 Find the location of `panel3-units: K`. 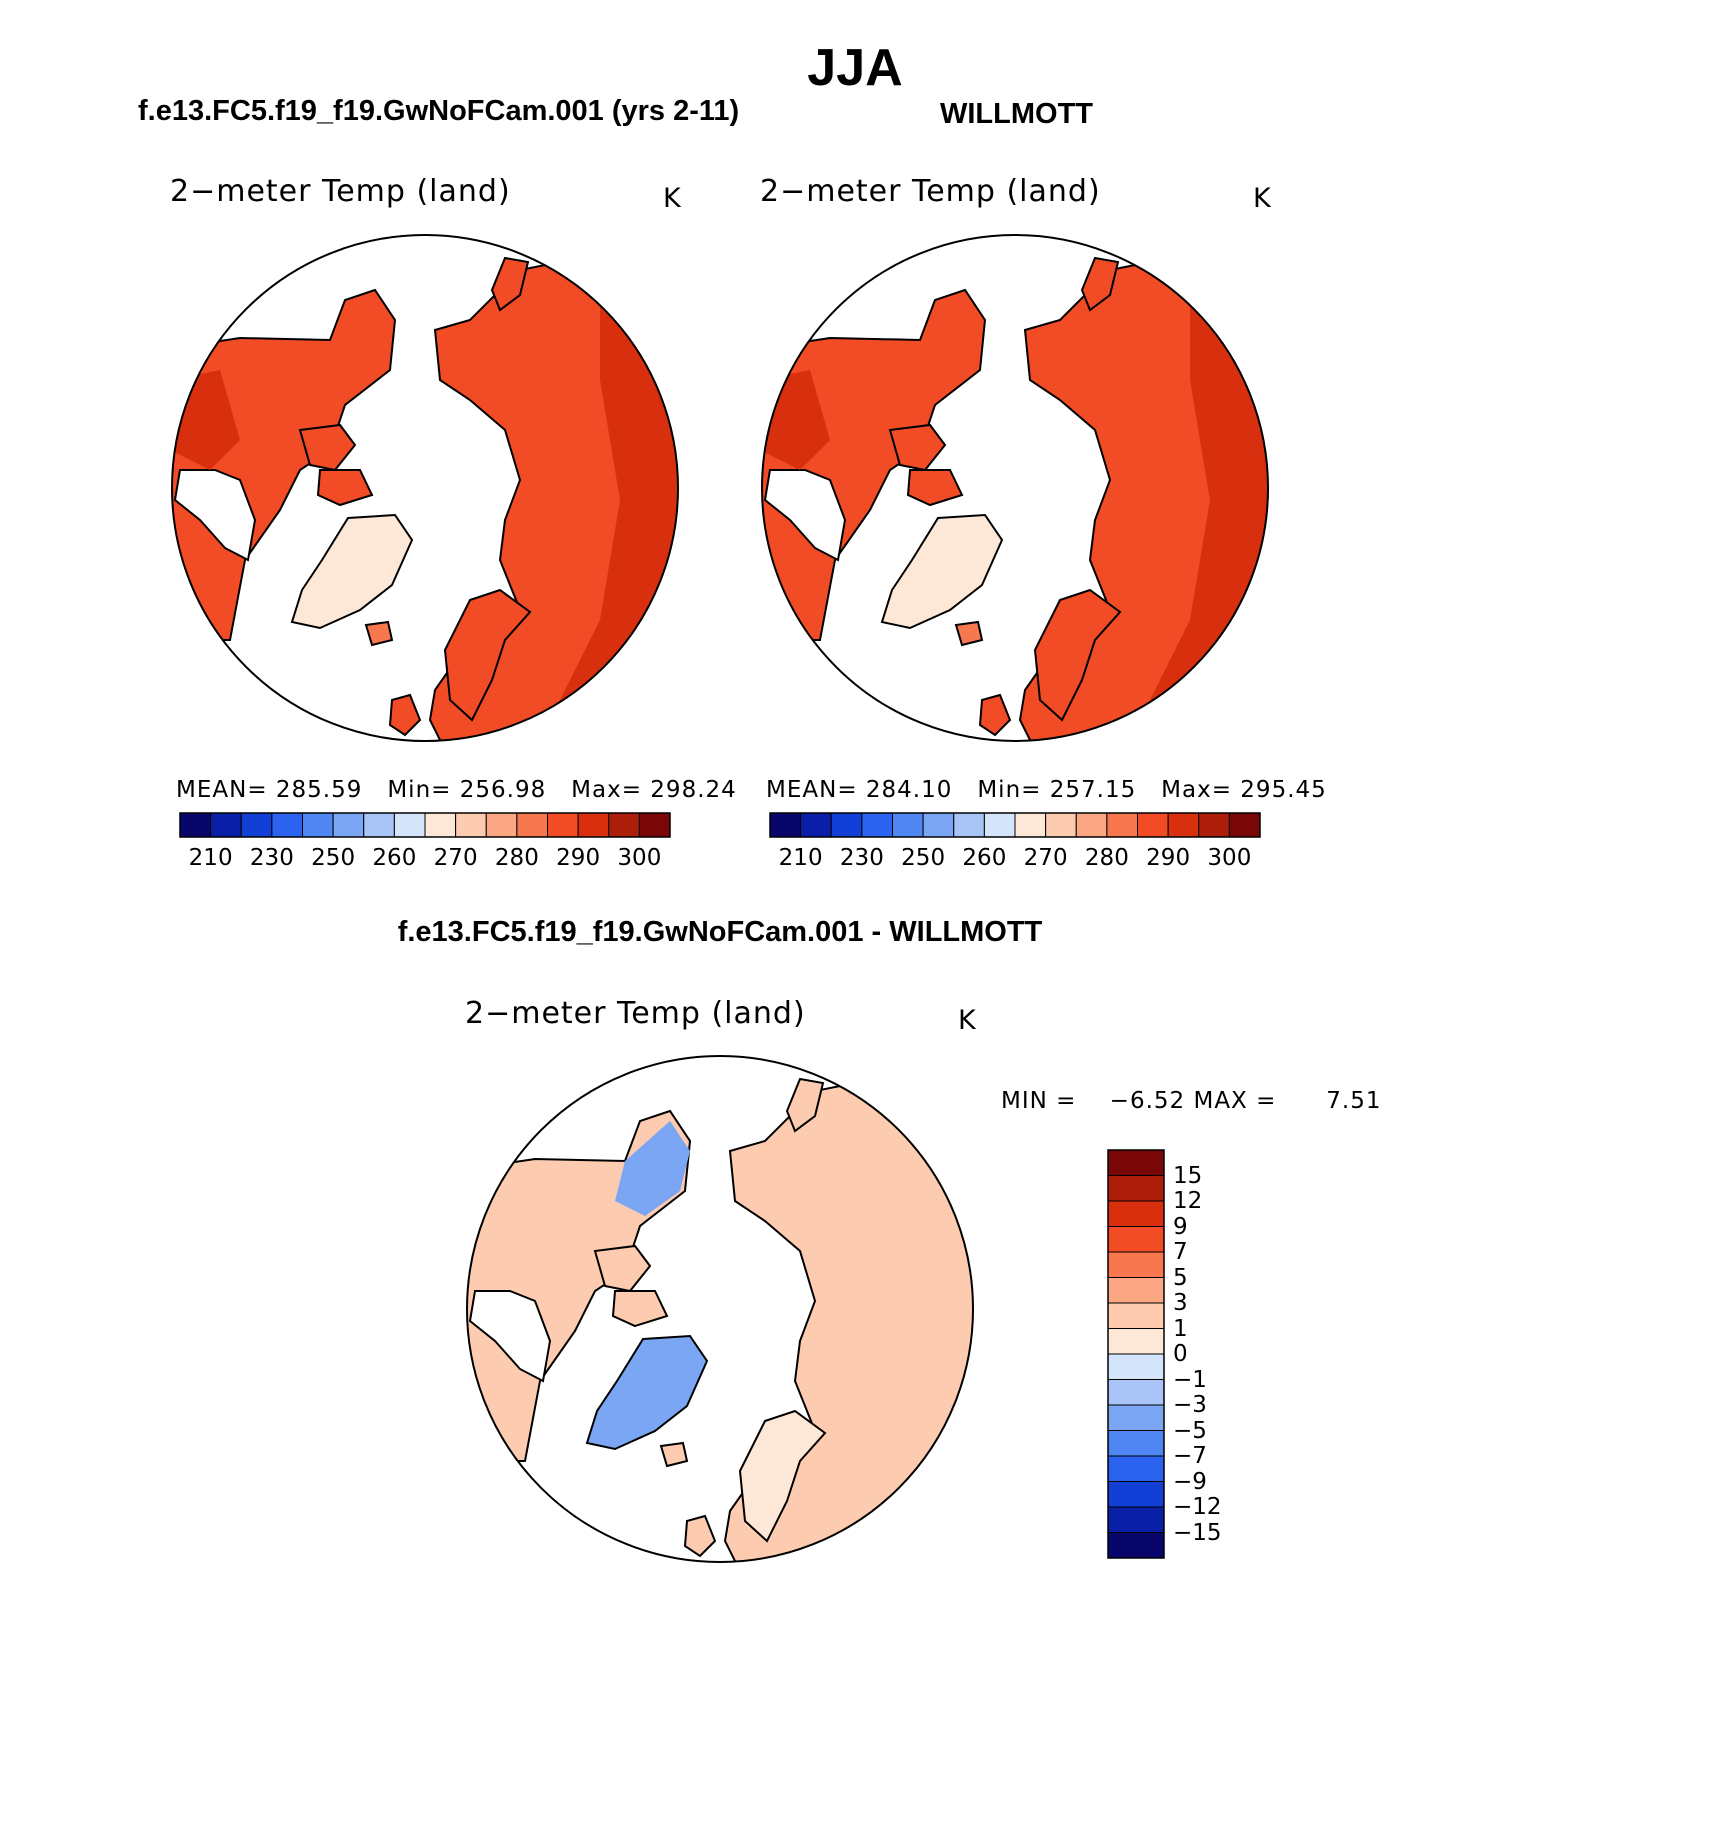

panel3-units: K is located at coordinates (967, 1020).